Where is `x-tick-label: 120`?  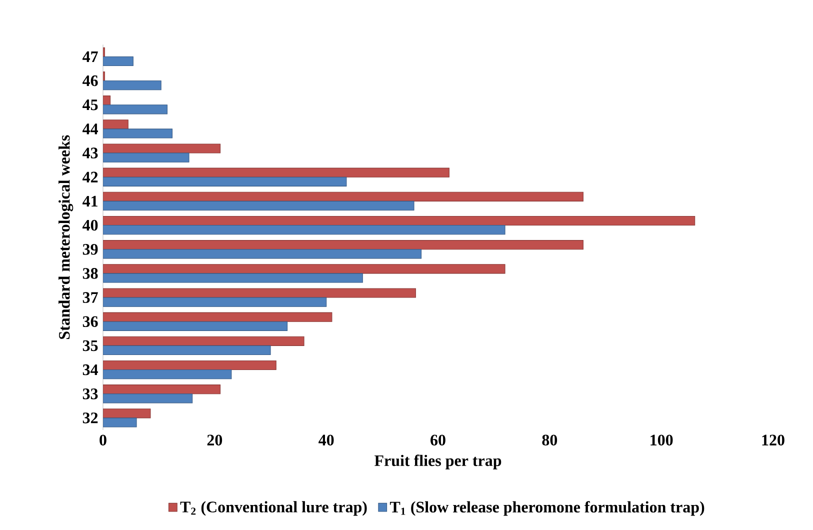 x-tick-label: 120 is located at coordinates (773, 440).